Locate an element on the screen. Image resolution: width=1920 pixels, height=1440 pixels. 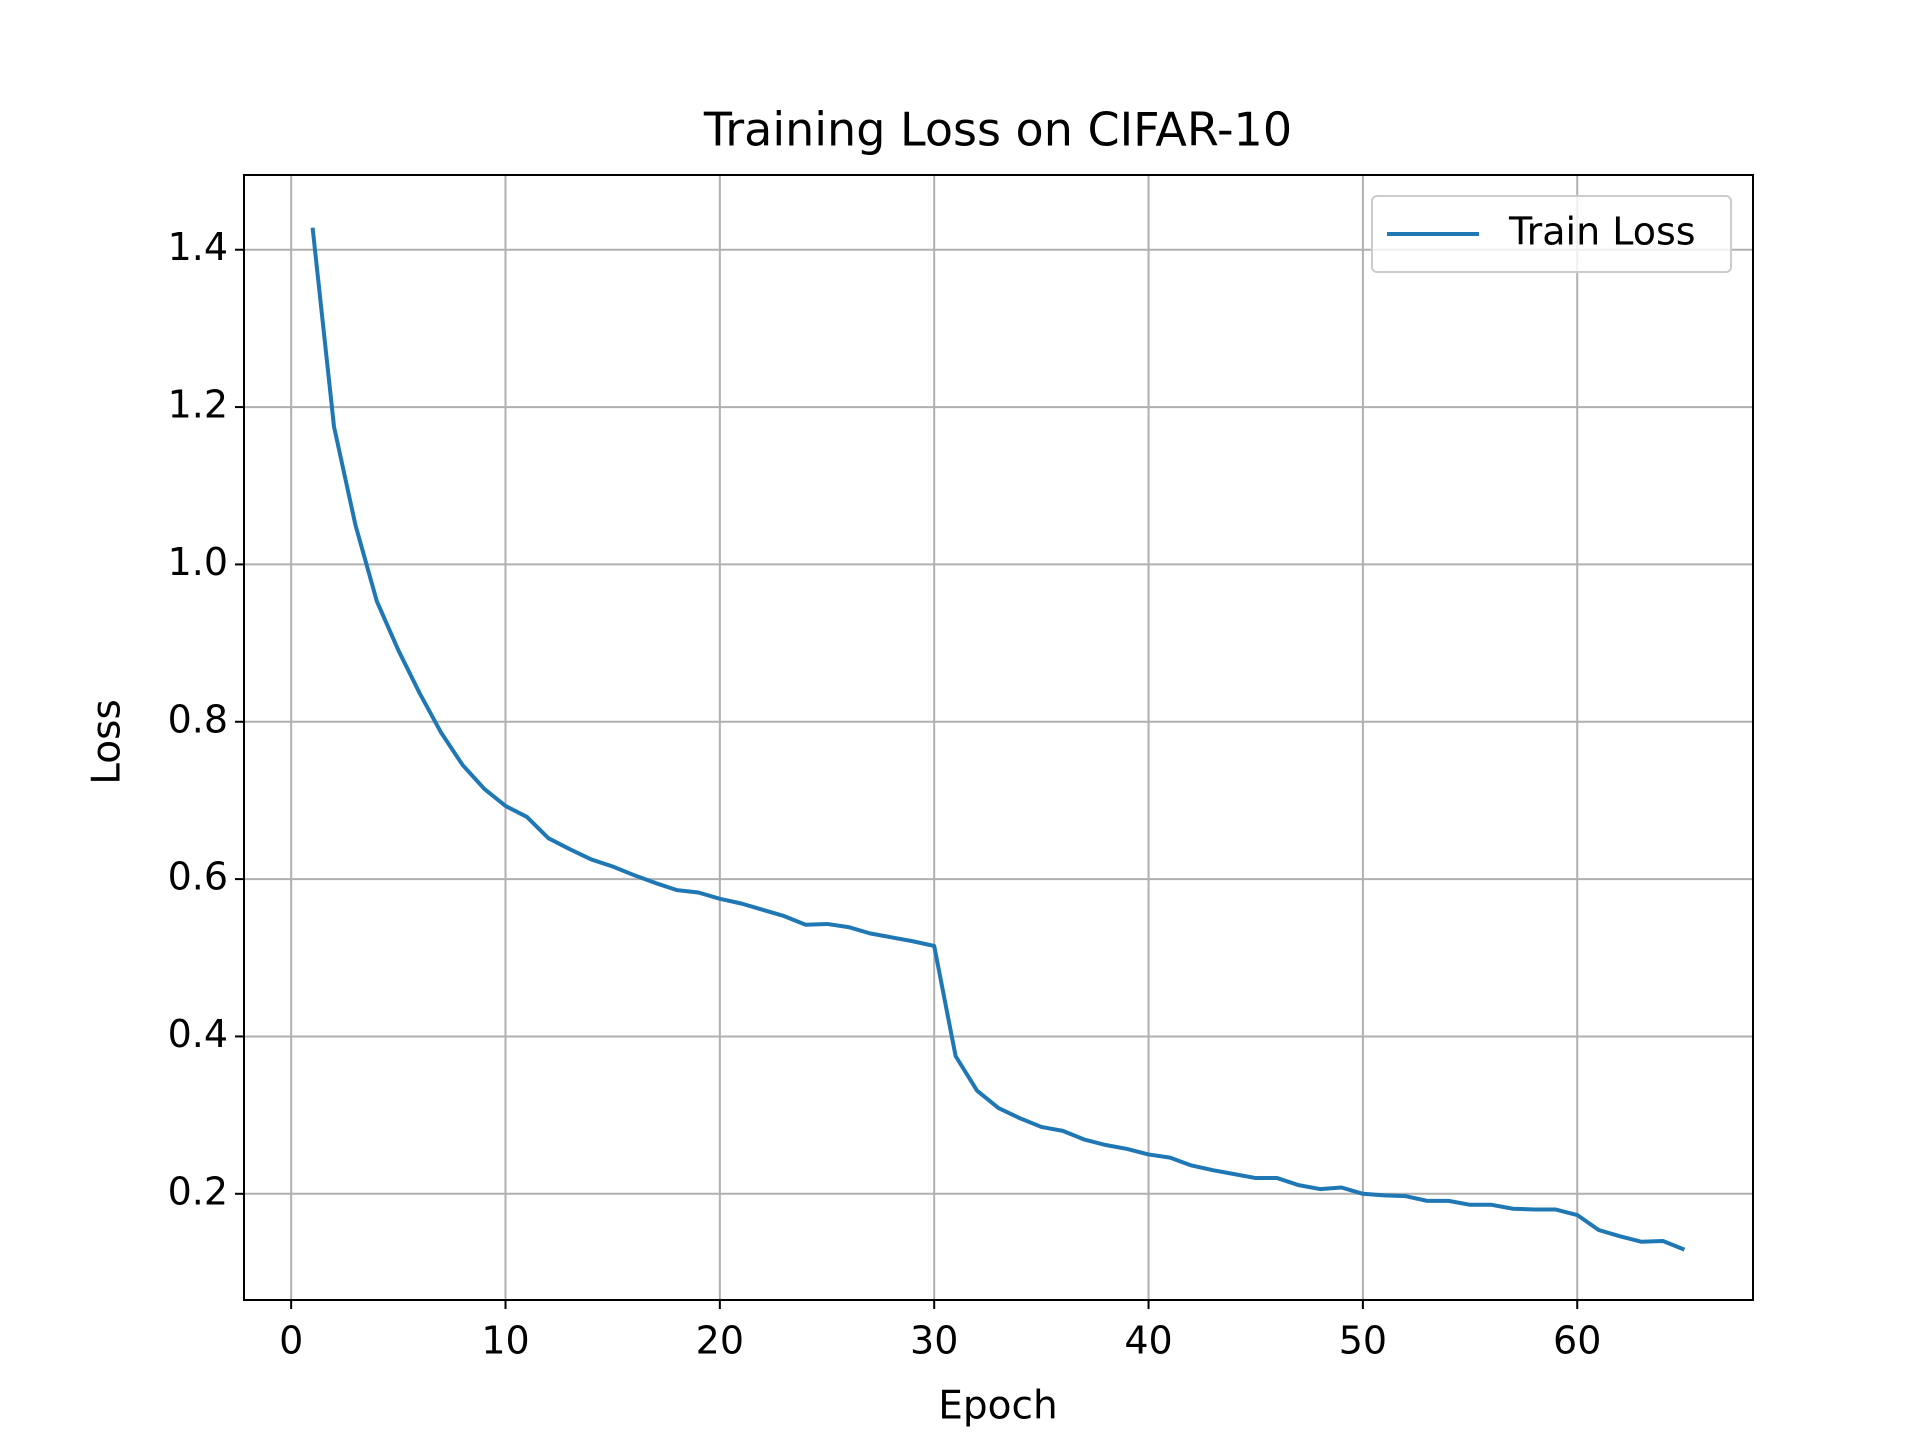
x-tick-label: 20 is located at coordinates (720, 1341).